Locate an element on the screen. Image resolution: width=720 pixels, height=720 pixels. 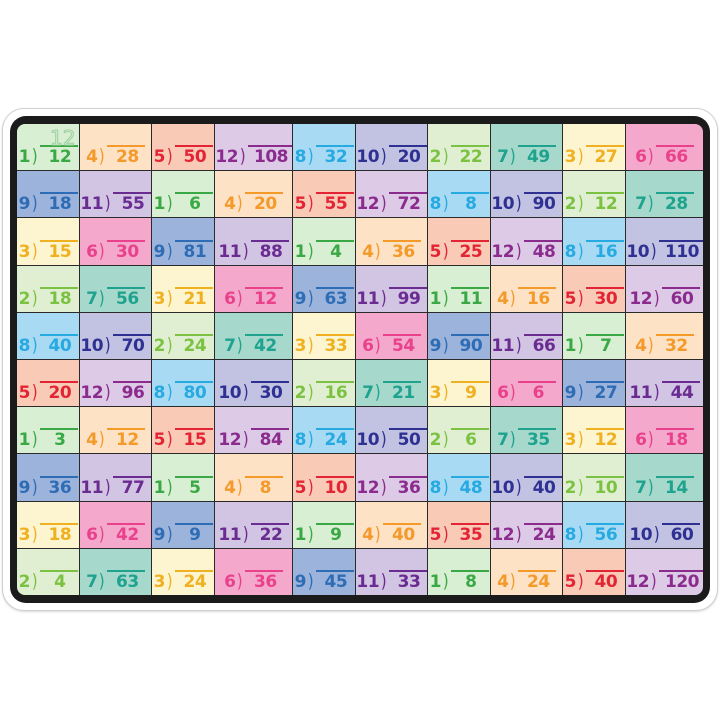
division-problem: 1) 9 is located at coordinates (324, 533).